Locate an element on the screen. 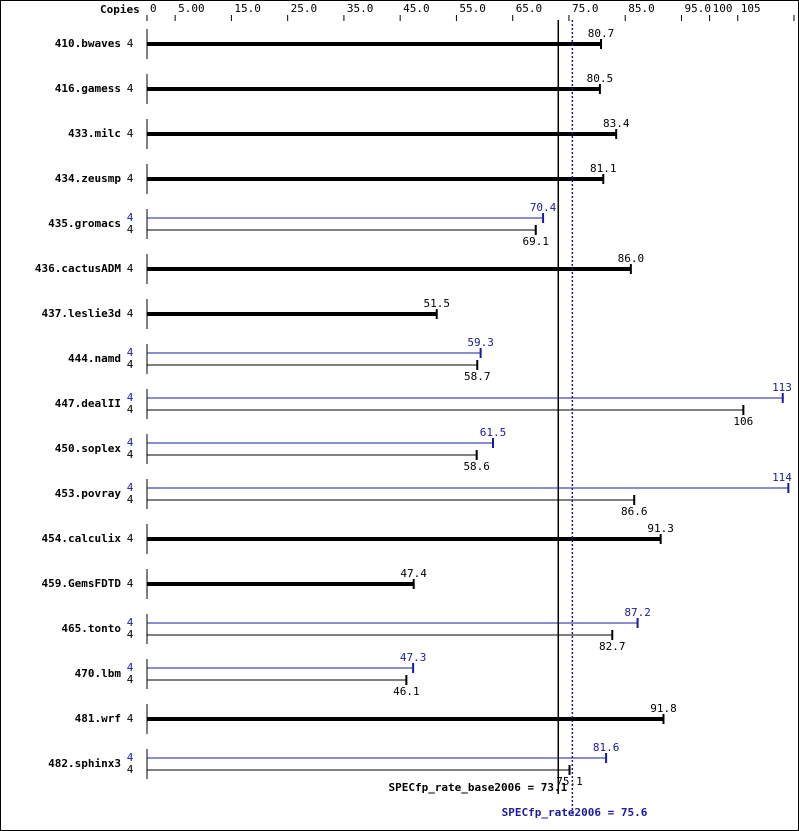 Image resolution: width=799 pixels, height=831 pixels. value-label: 47.3 is located at coordinates (413, 657).